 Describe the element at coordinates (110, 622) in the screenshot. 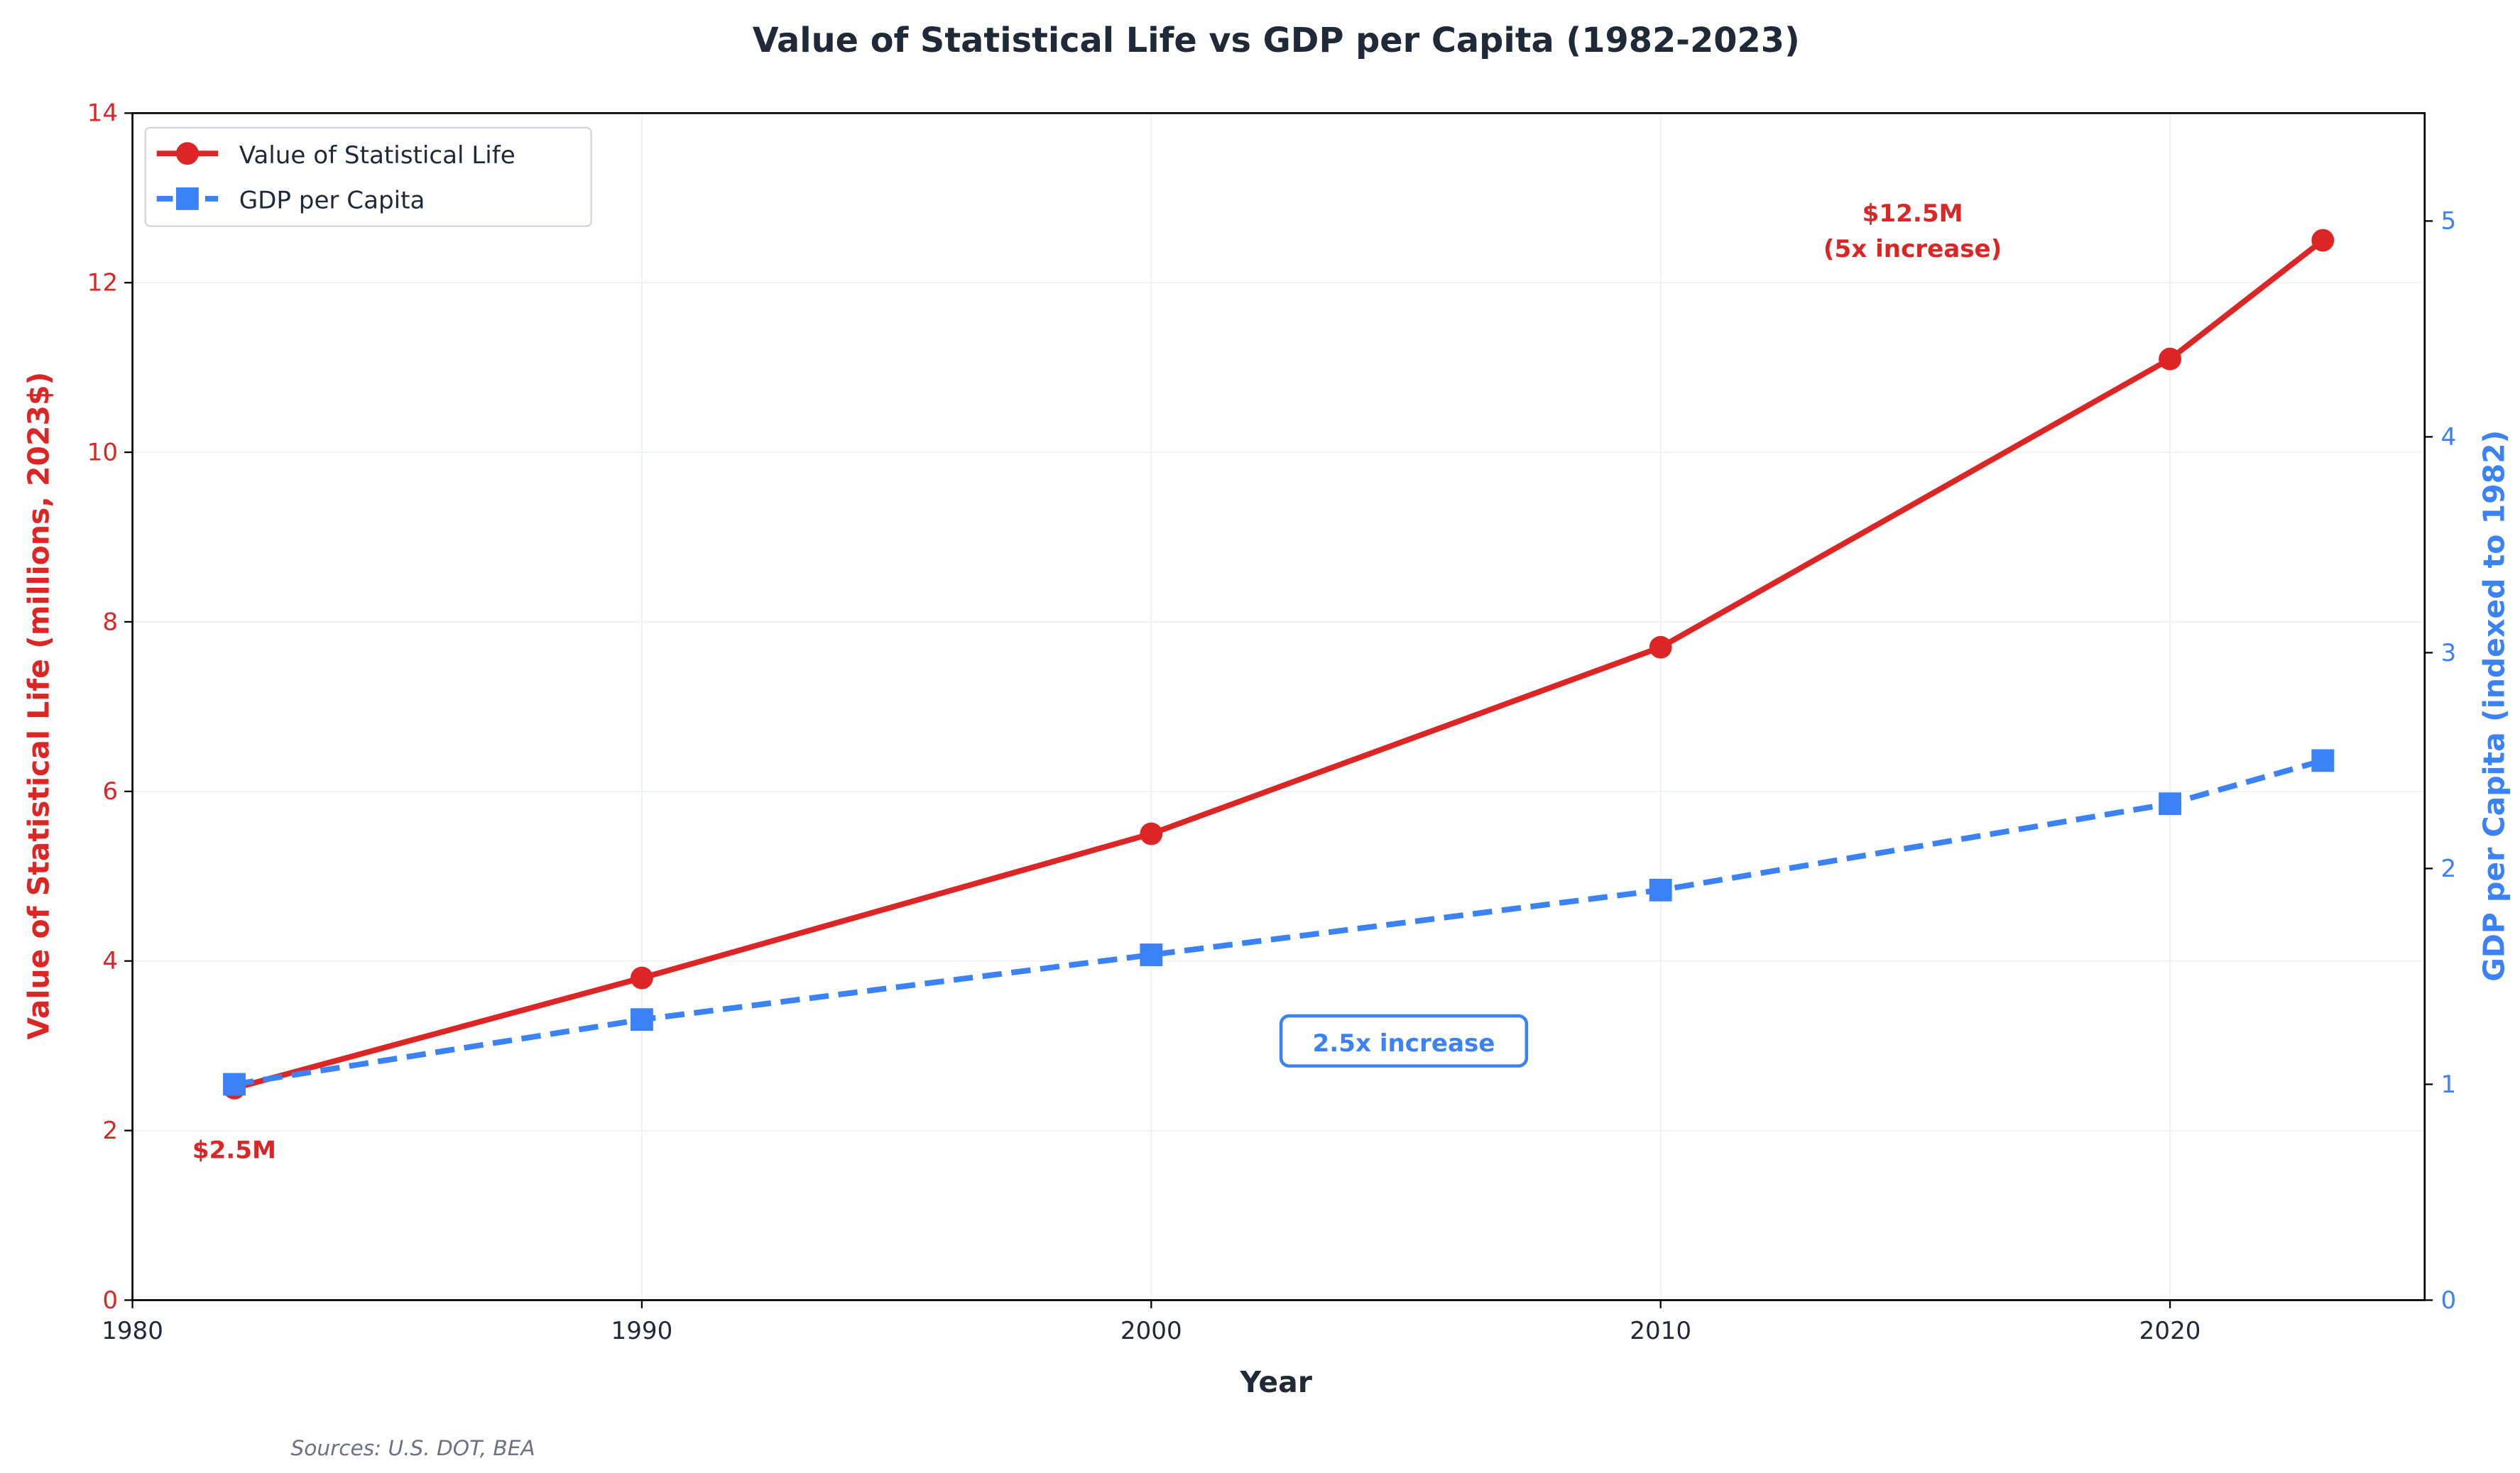

I see `y-tick-label: 8` at that location.